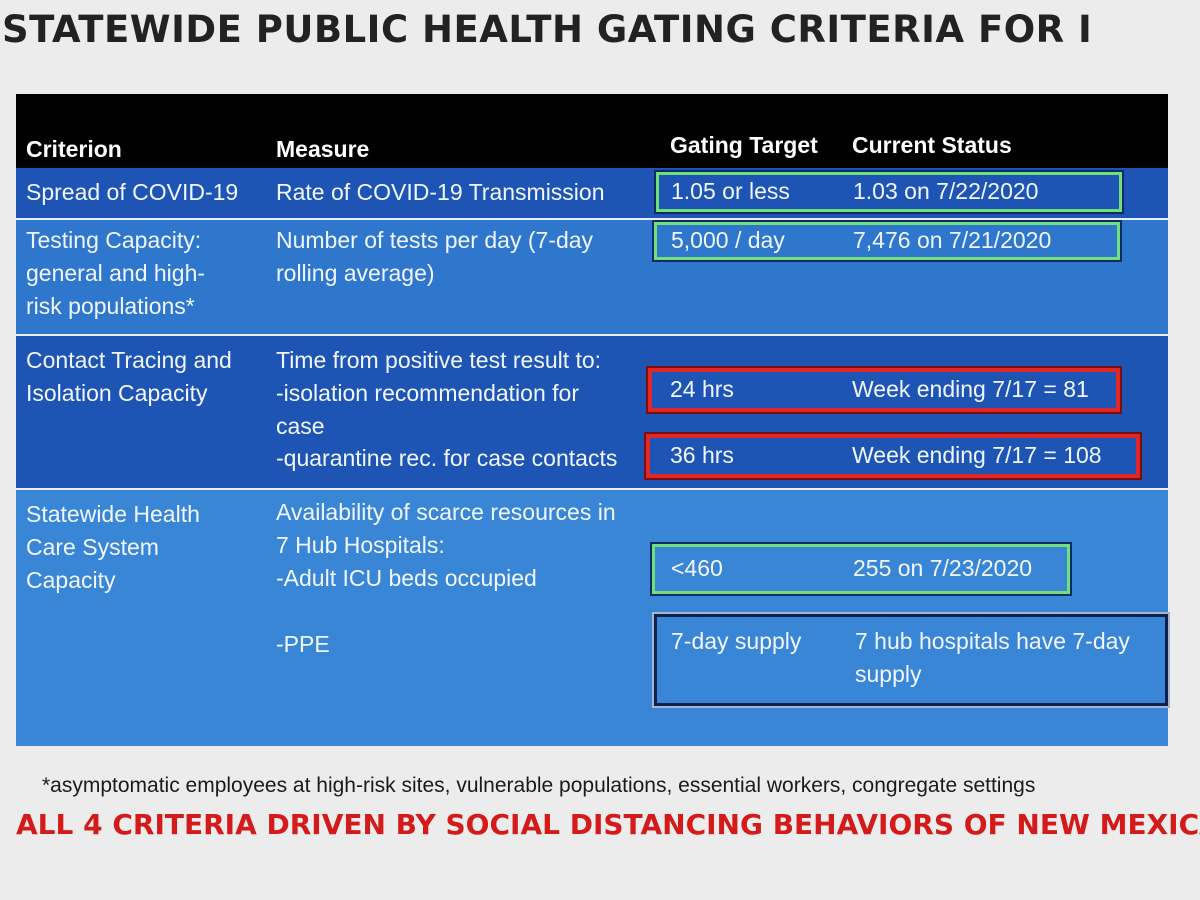 This screenshot has height=900, width=1200. Describe the element at coordinates (300, 426) in the screenshot. I see `measure-cell: case` at that location.